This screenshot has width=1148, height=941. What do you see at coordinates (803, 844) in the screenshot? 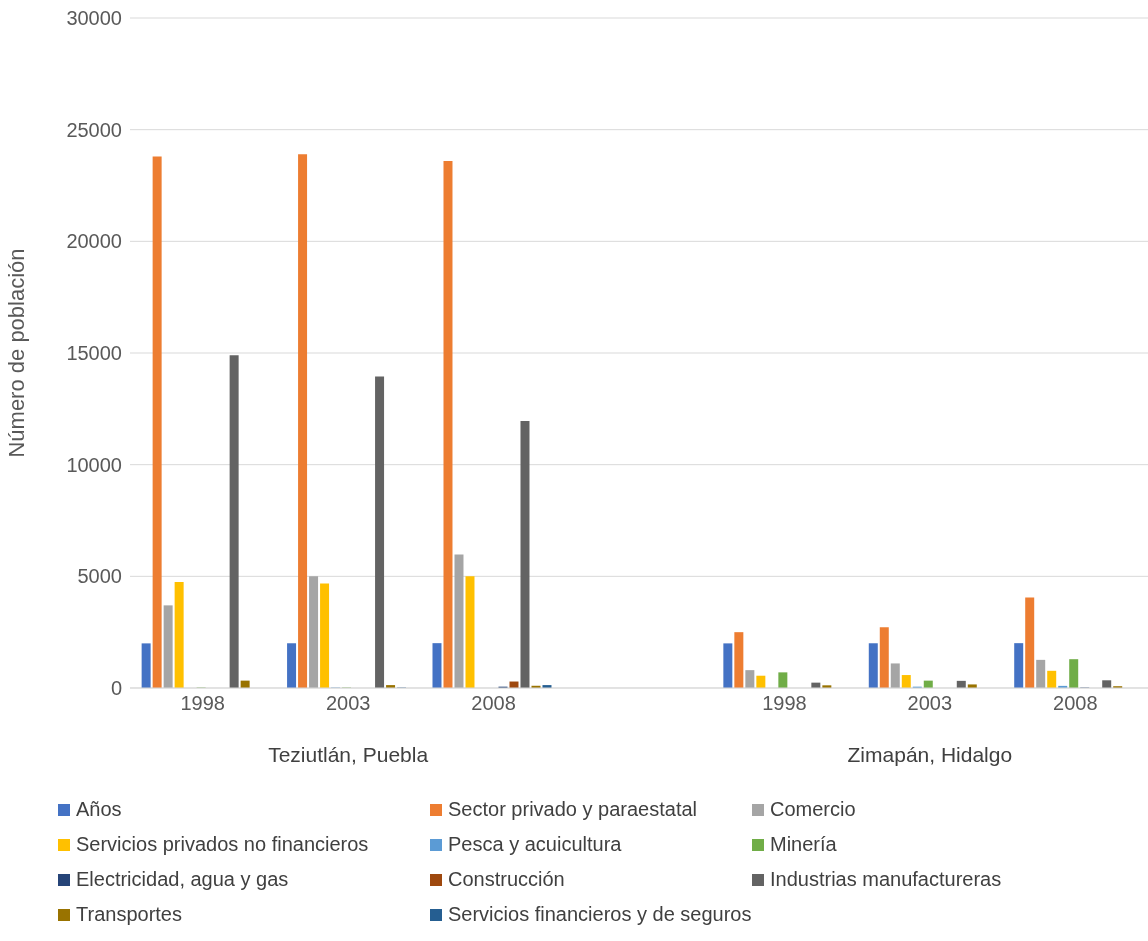
I see `legend-label: Minería` at bounding box center [803, 844].